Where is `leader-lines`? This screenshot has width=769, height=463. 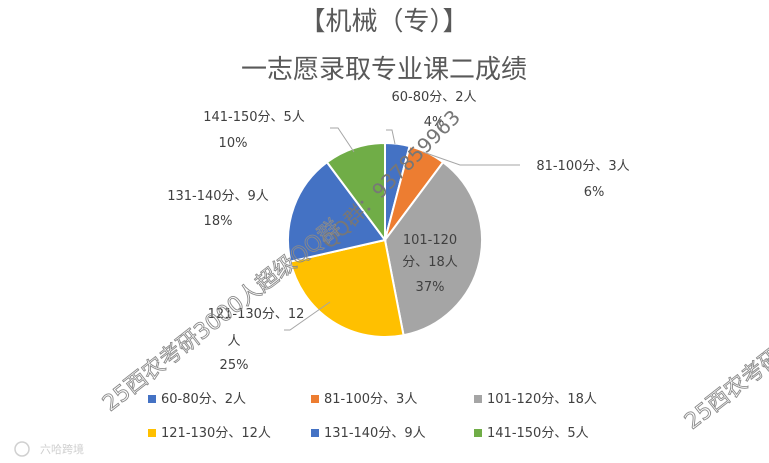 leader-lines is located at coordinates (402, 229).